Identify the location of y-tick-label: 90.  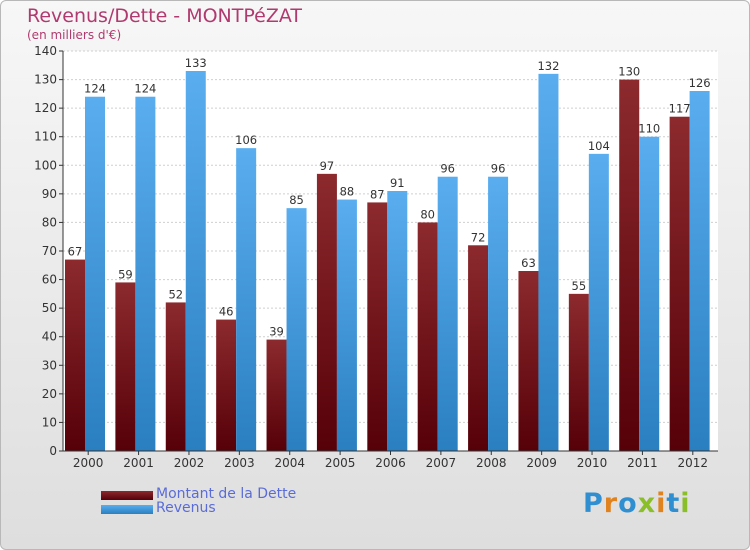
(49, 194).